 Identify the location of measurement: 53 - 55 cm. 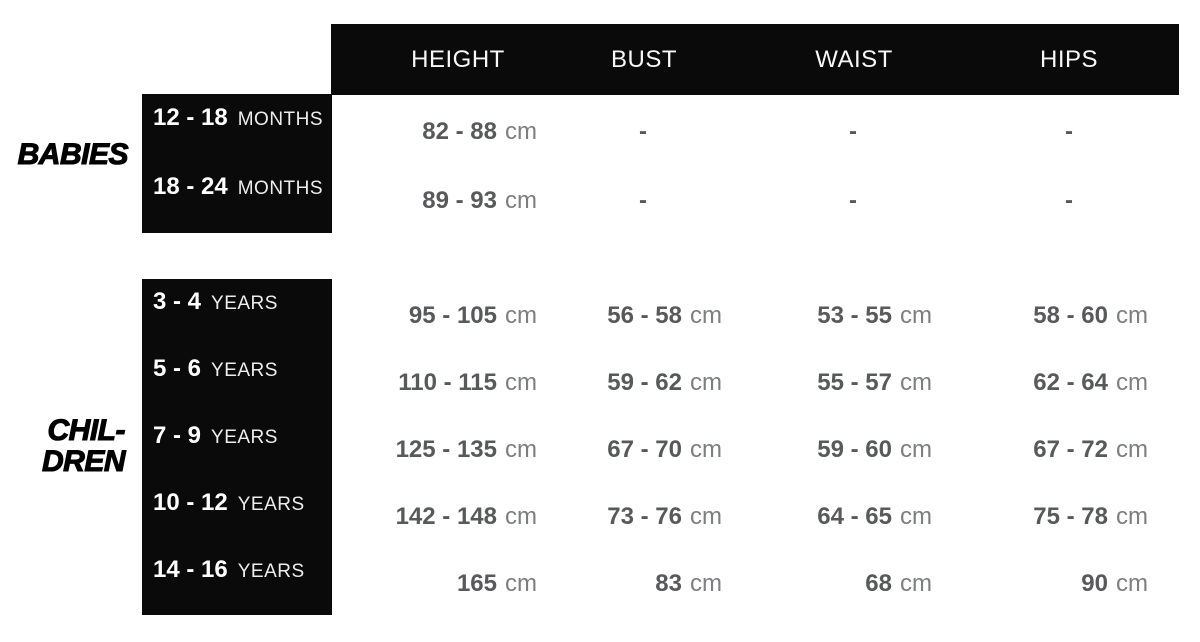
(874, 316).